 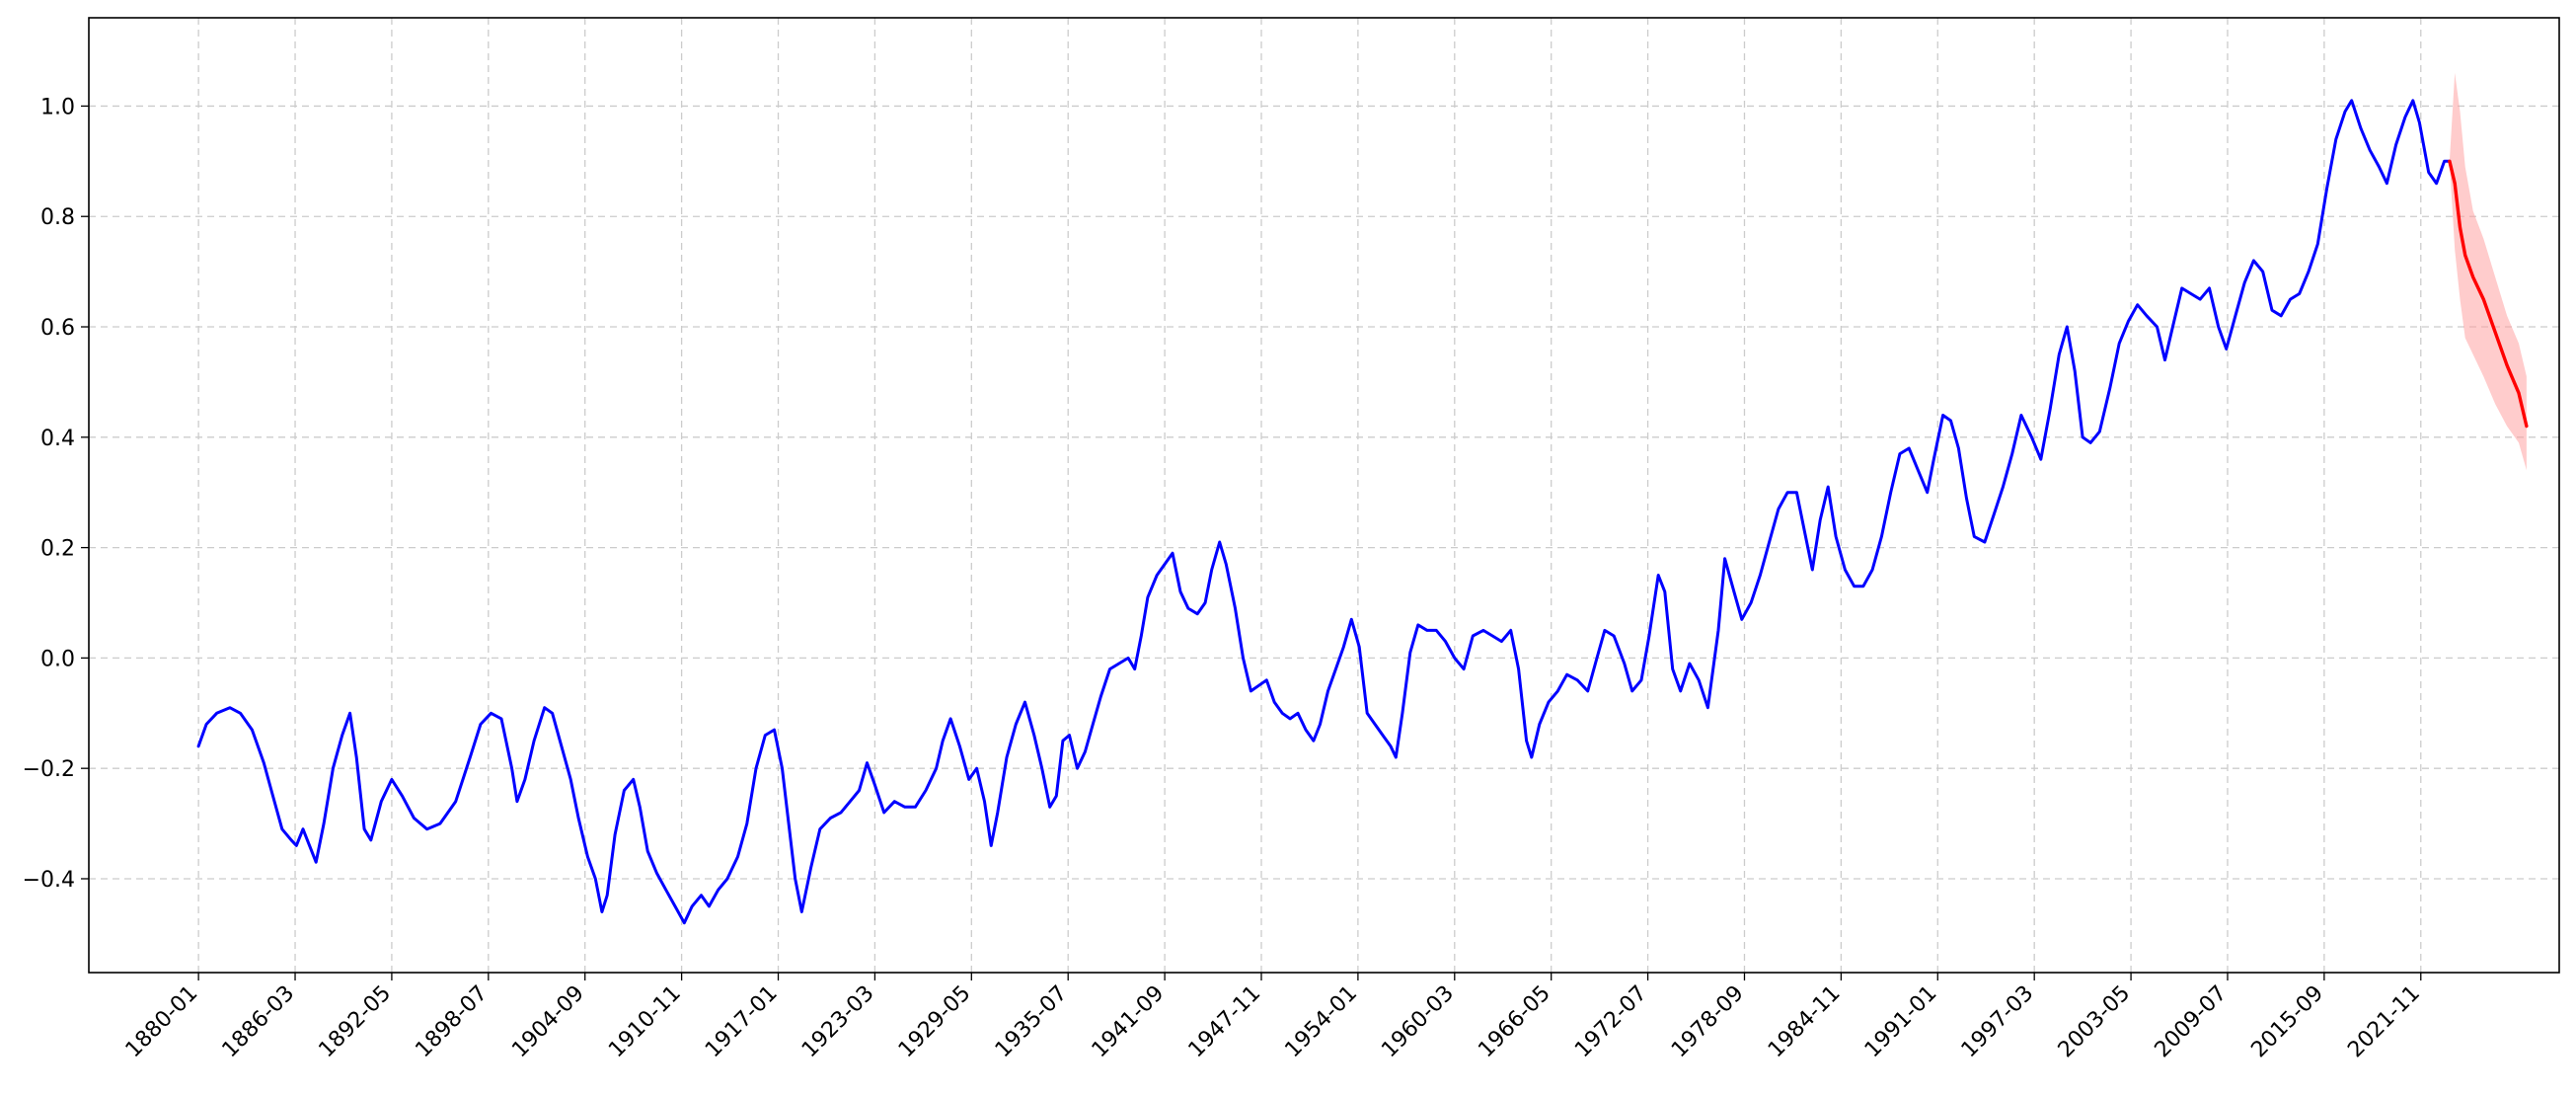 I want to click on y-tick-label: 0.8, so click(x=57, y=217).